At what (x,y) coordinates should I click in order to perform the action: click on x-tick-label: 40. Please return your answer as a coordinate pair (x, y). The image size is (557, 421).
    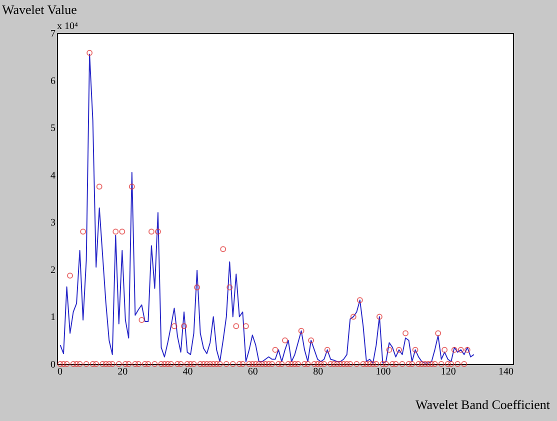
    Looking at the image, I should click on (187, 372).